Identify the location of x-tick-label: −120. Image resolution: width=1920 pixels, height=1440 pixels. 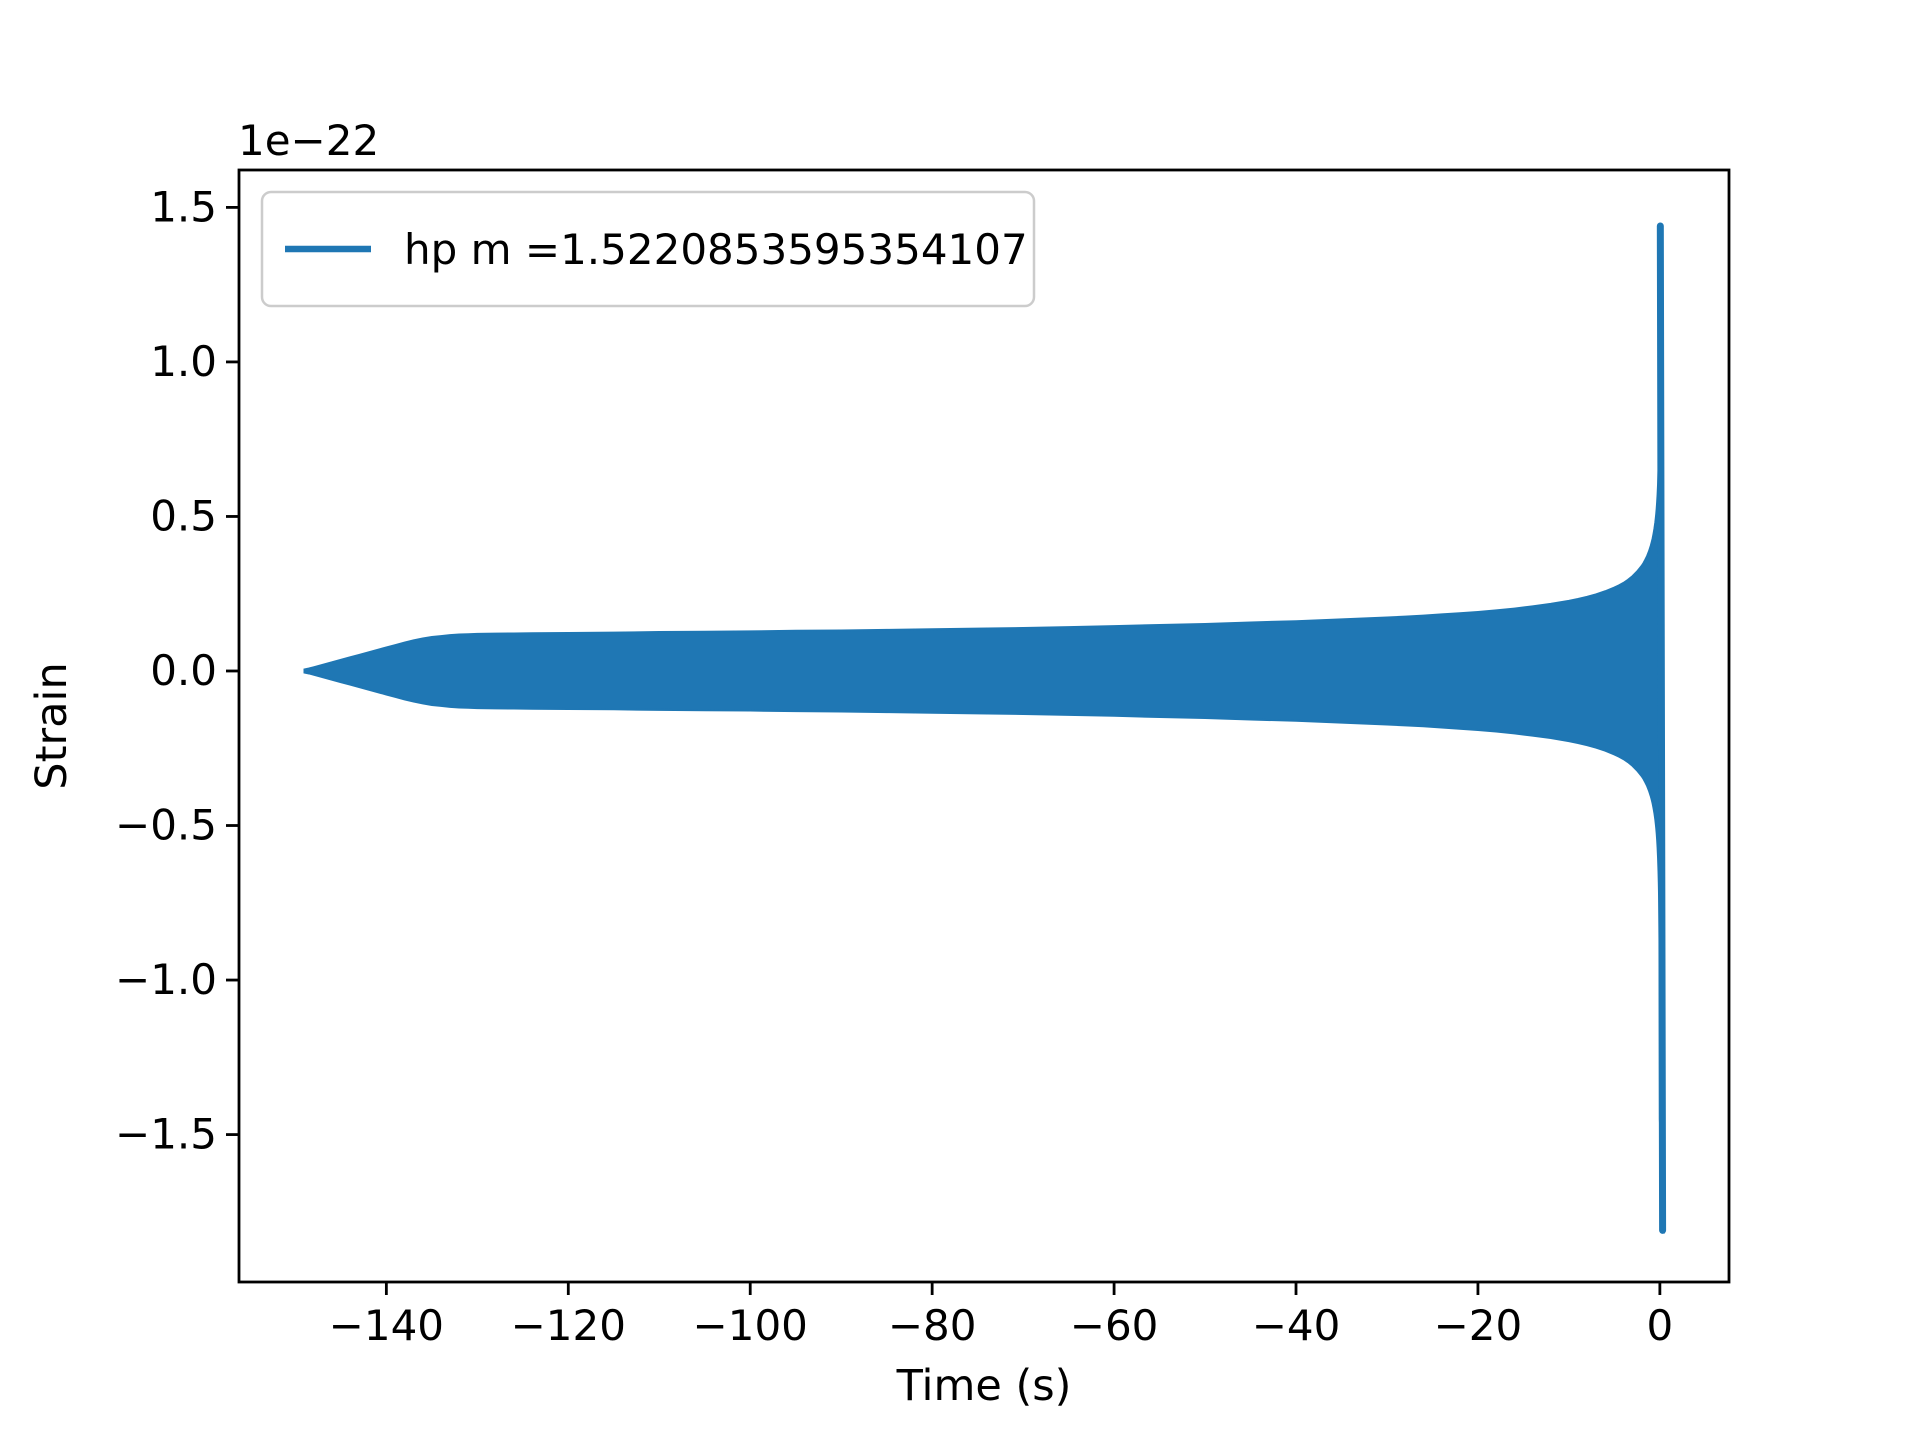
(568, 1325).